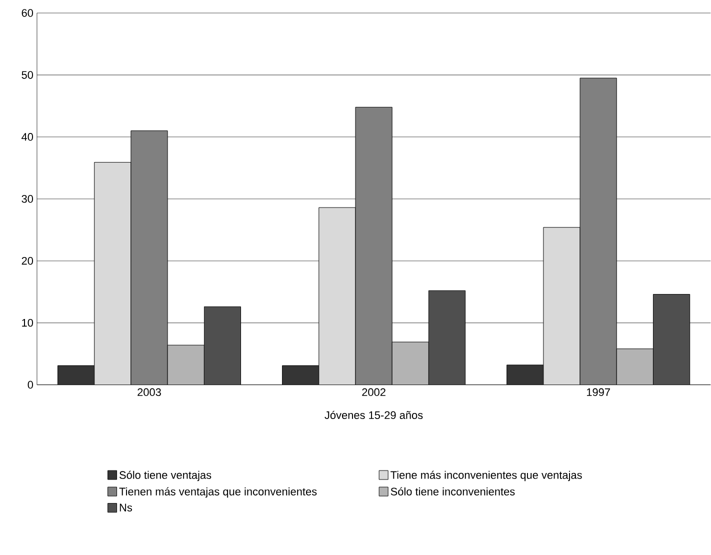 The image size is (711, 555). Describe the element at coordinates (28, 75) in the screenshot. I see `y-tick-label: 50` at that location.